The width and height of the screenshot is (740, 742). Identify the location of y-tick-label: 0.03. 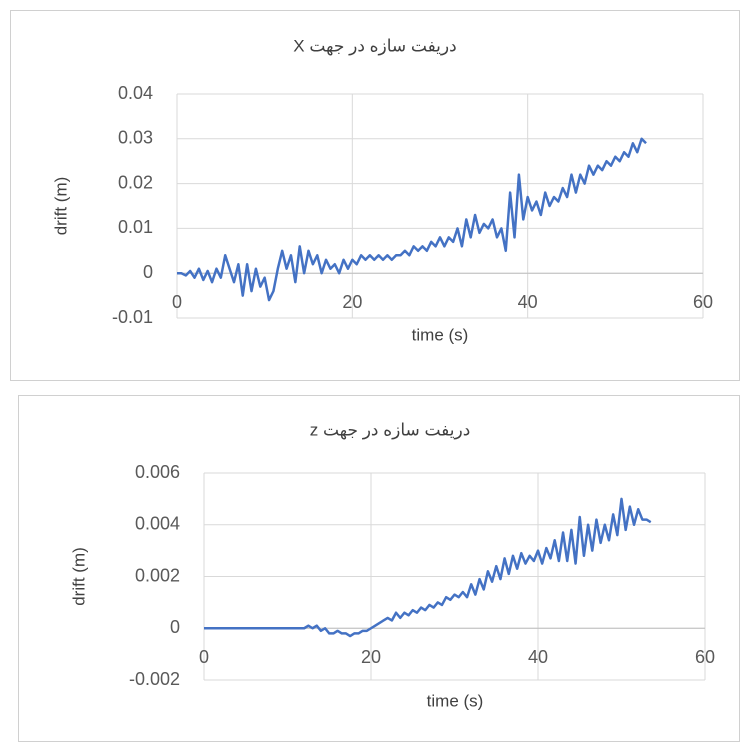
(135, 138).